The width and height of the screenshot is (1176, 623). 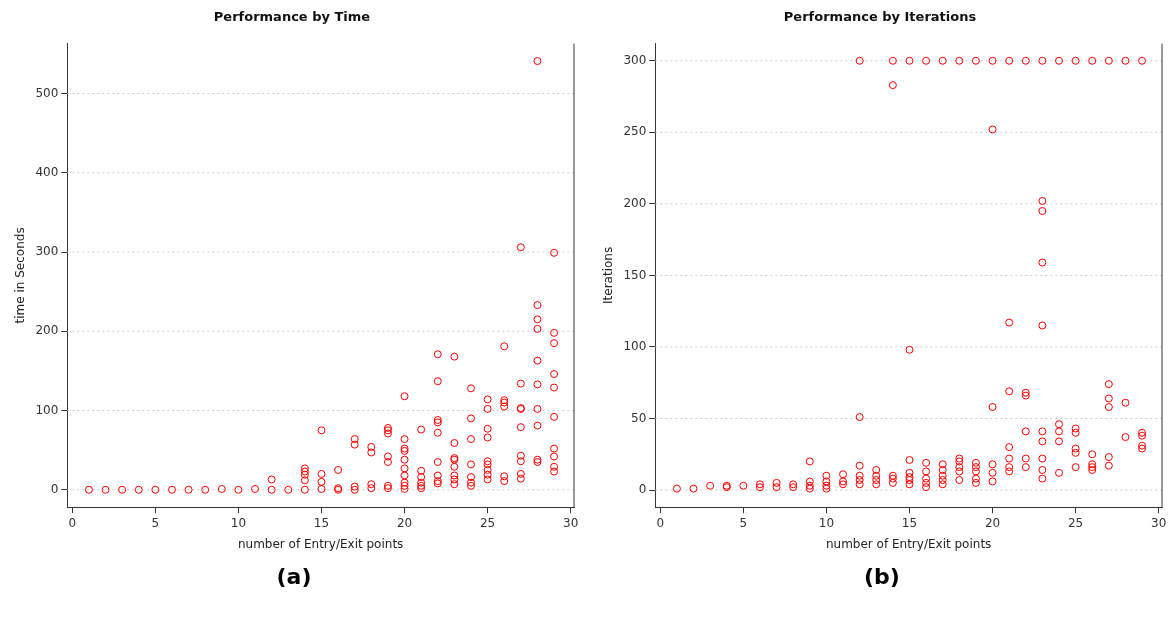 What do you see at coordinates (635, 274) in the screenshot?
I see `y-tick-label: 150` at bounding box center [635, 274].